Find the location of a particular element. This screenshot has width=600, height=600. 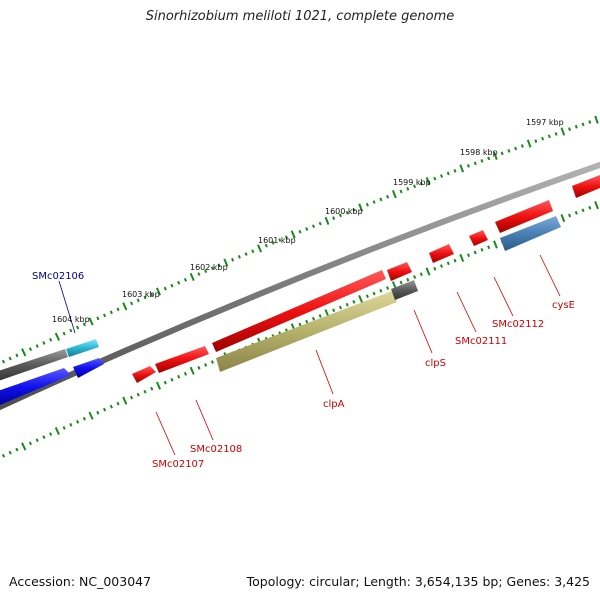

gene-arrow-smc02108 is located at coordinates (182, 359).